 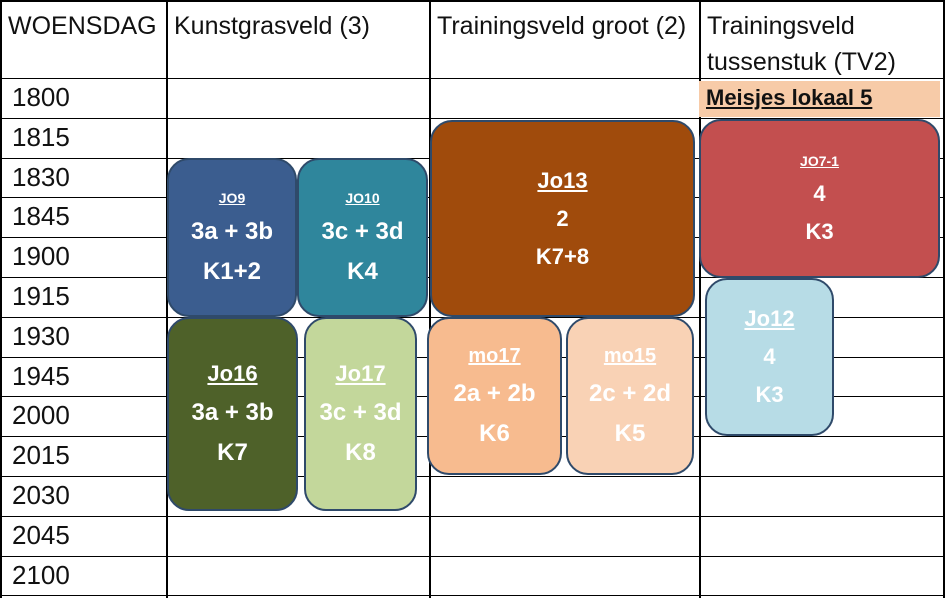 What do you see at coordinates (82, 26) in the screenshot?
I see `day-header: WOENSDAG` at bounding box center [82, 26].